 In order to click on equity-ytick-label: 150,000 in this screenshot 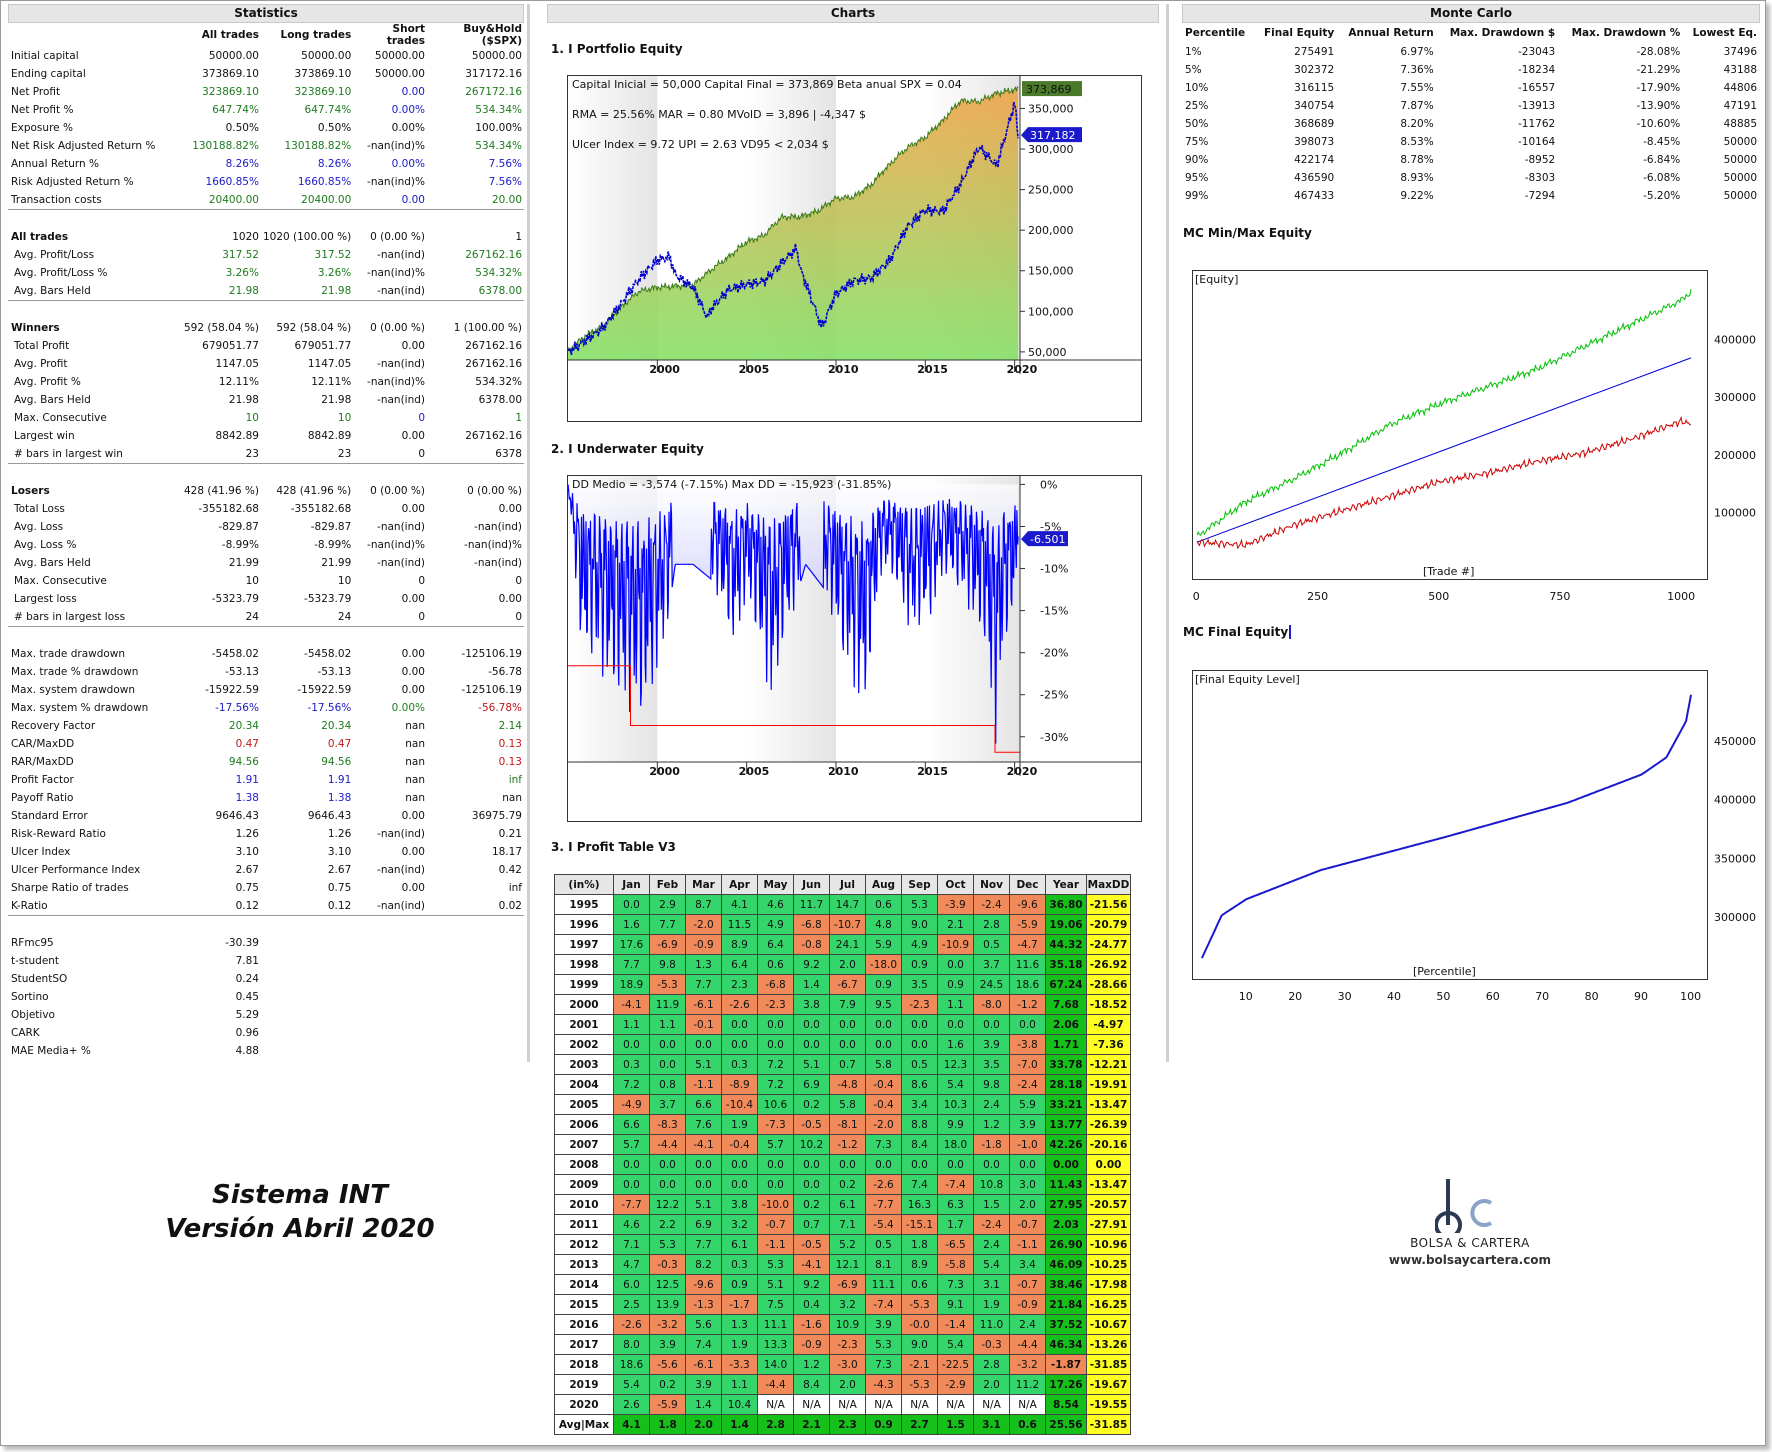, I will do `click(1051, 271)`.